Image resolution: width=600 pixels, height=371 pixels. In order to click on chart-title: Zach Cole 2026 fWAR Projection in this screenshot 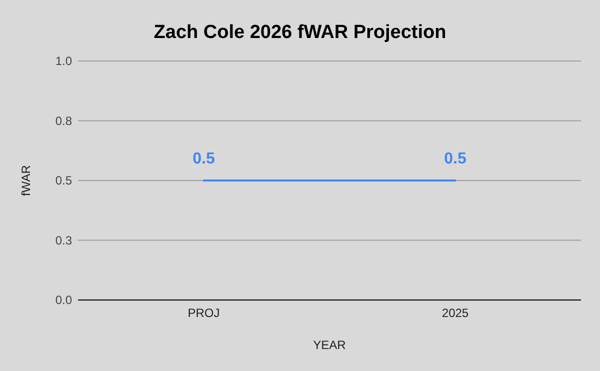, I will do `click(300, 32)`.